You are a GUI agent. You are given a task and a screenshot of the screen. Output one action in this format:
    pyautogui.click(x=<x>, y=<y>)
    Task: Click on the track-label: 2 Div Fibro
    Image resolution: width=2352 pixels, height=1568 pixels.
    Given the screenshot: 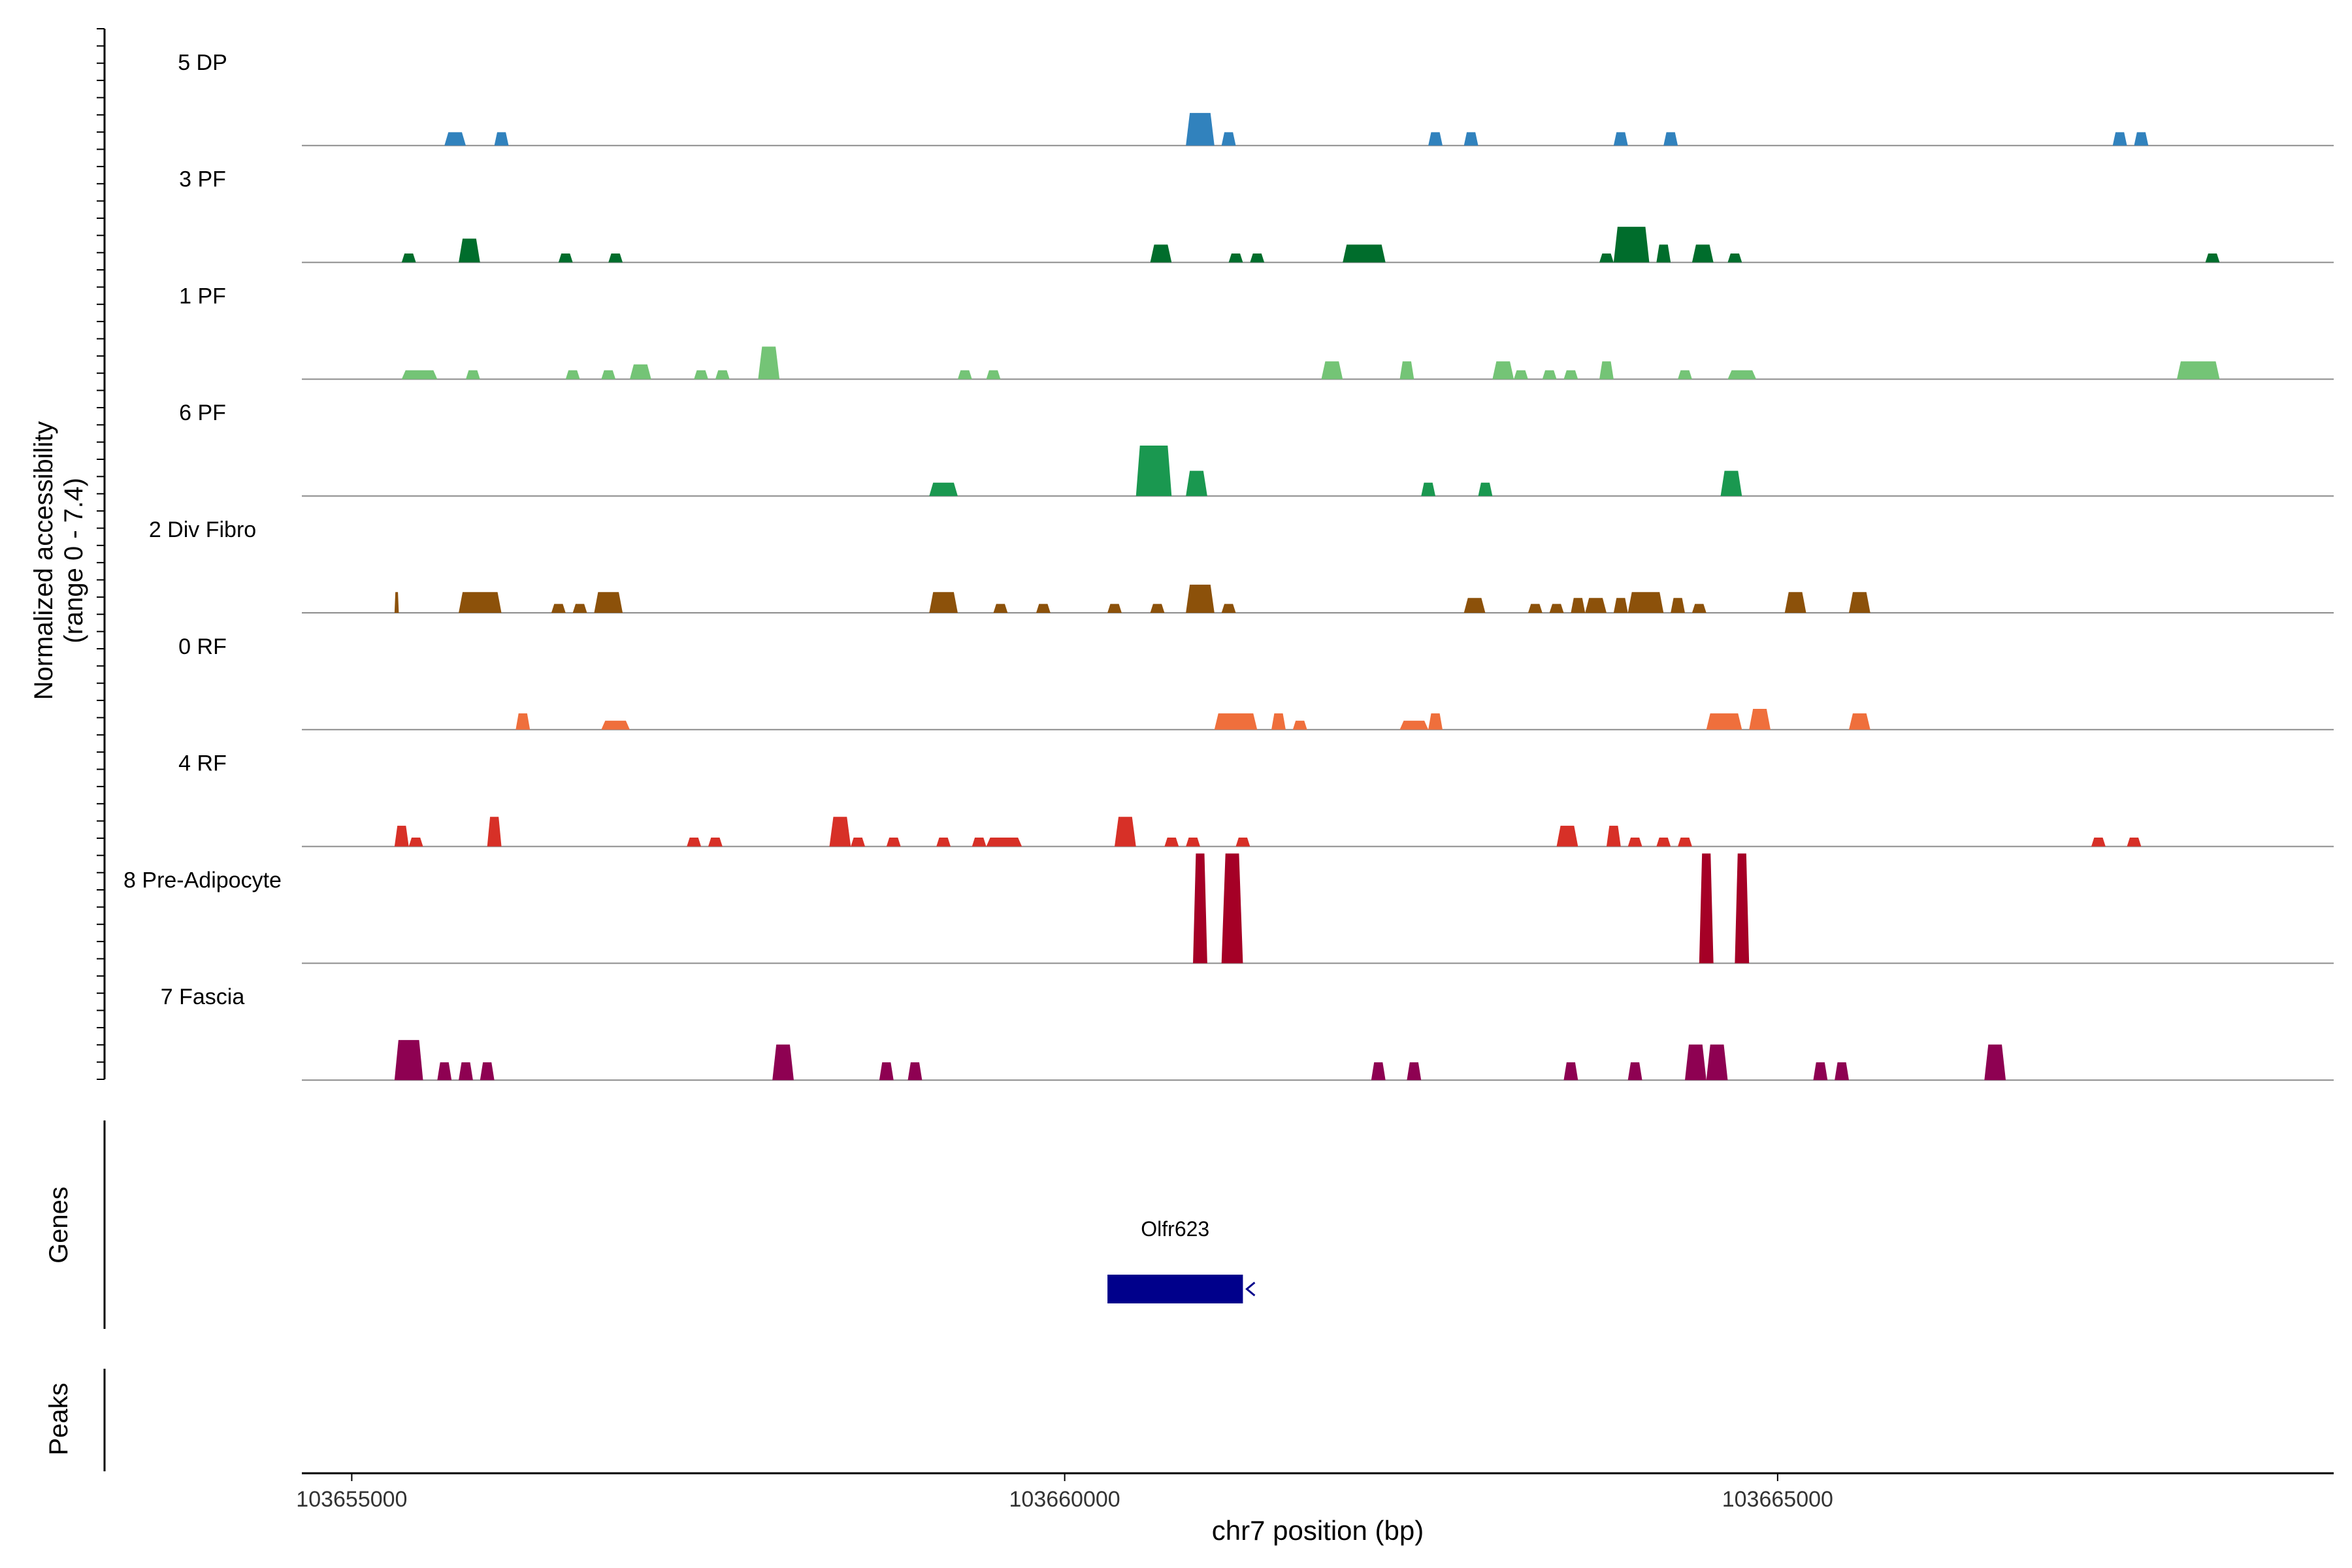 What is the action you would take?
    pyautogui.click(x=202, y=529)
    